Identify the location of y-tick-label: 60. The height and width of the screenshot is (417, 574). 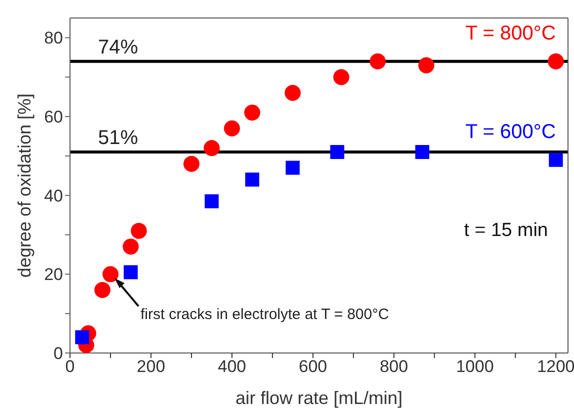
(53, 117).